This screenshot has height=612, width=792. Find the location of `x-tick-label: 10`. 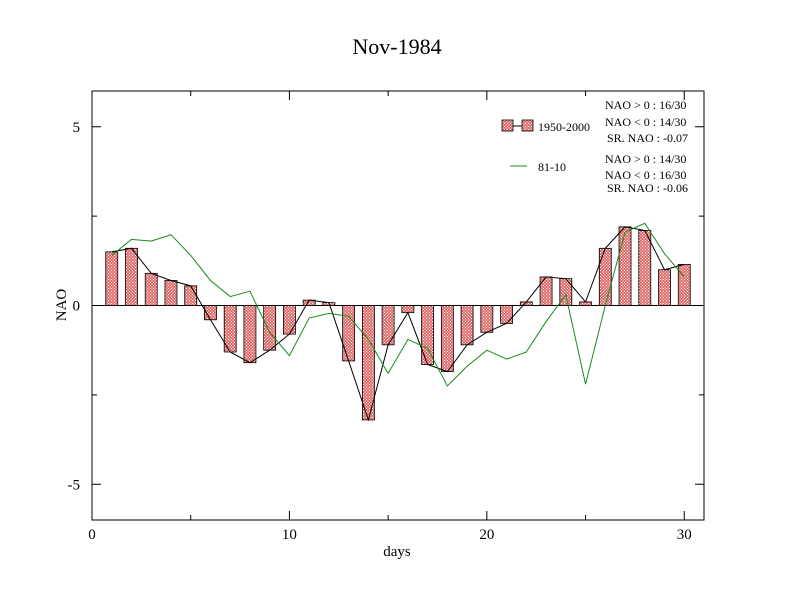

x-tick-label: 10 is located at coordinates (289, 535).